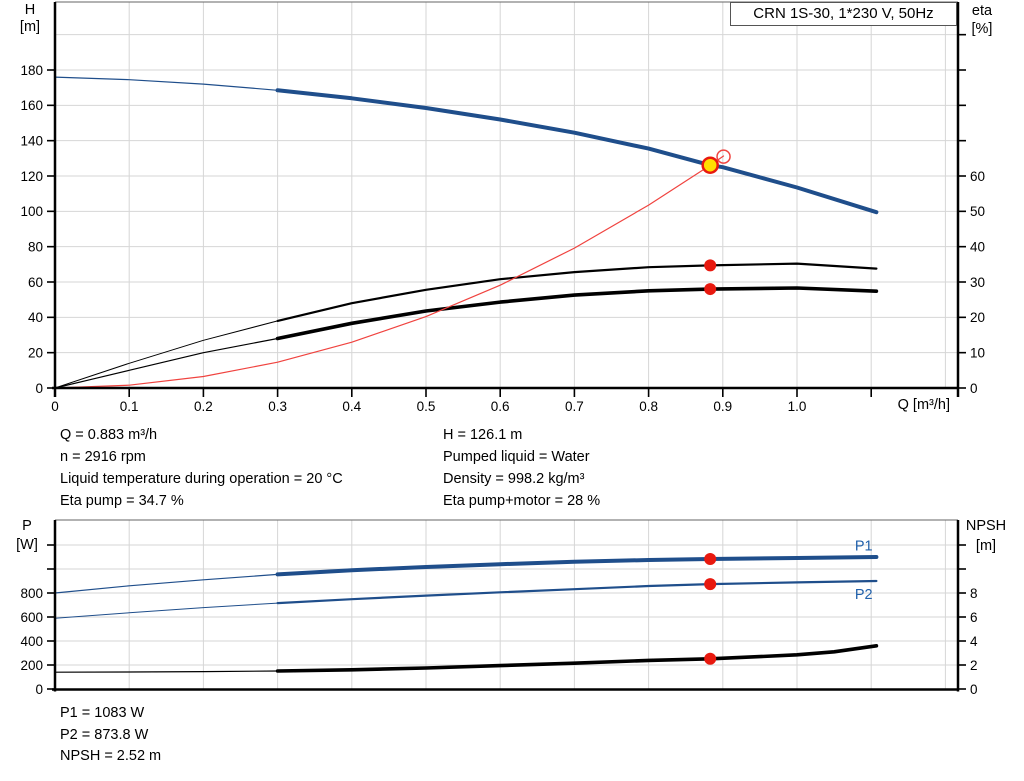  I want to click on tick-label-x: 0.3, so click(277, 406).